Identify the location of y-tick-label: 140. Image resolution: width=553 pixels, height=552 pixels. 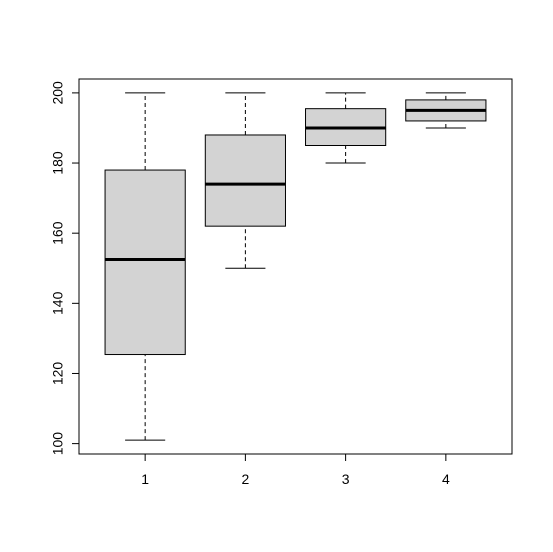
(58, 303).